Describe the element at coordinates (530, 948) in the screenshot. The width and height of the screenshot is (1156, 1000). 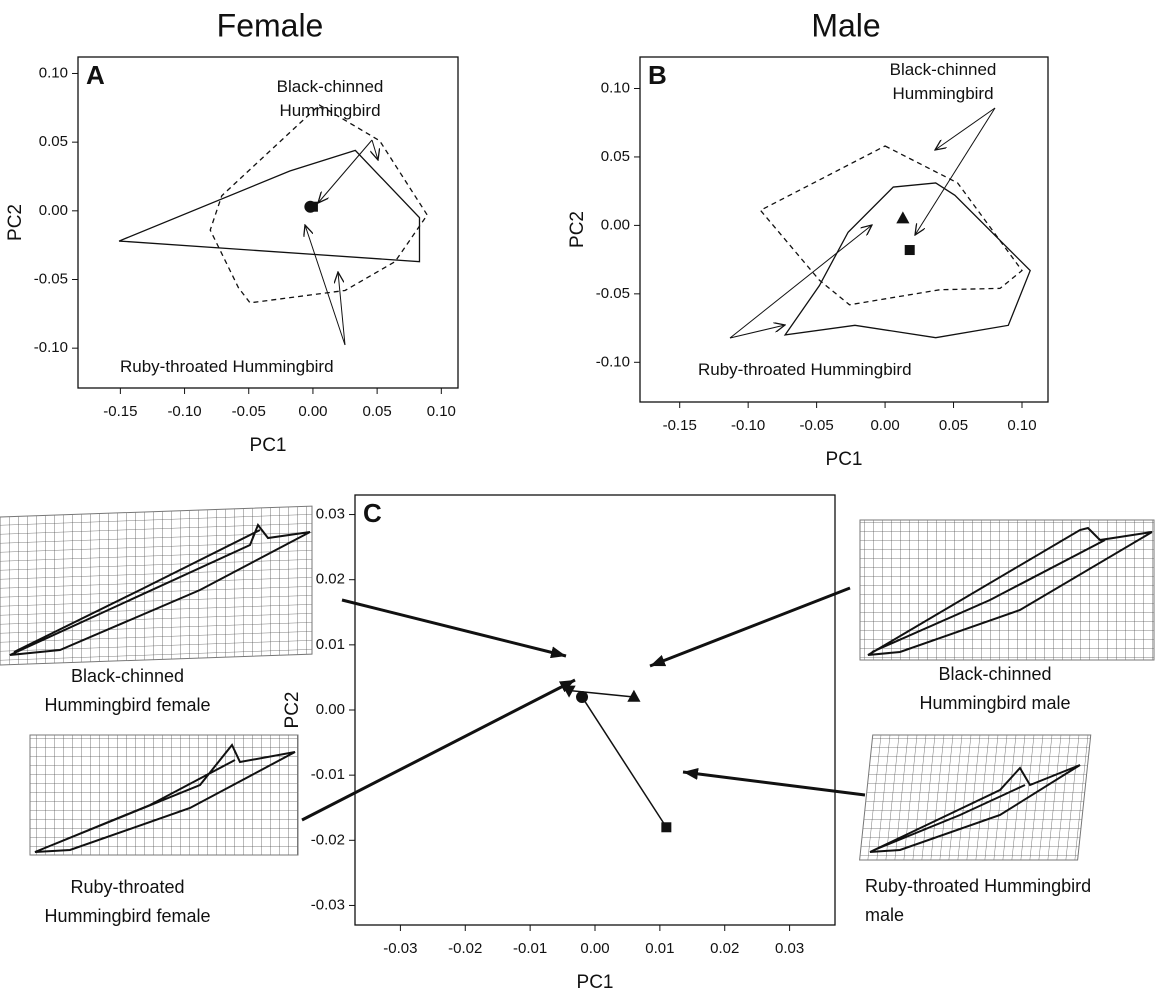
I see `x-tick-label: -0.01` at that location.